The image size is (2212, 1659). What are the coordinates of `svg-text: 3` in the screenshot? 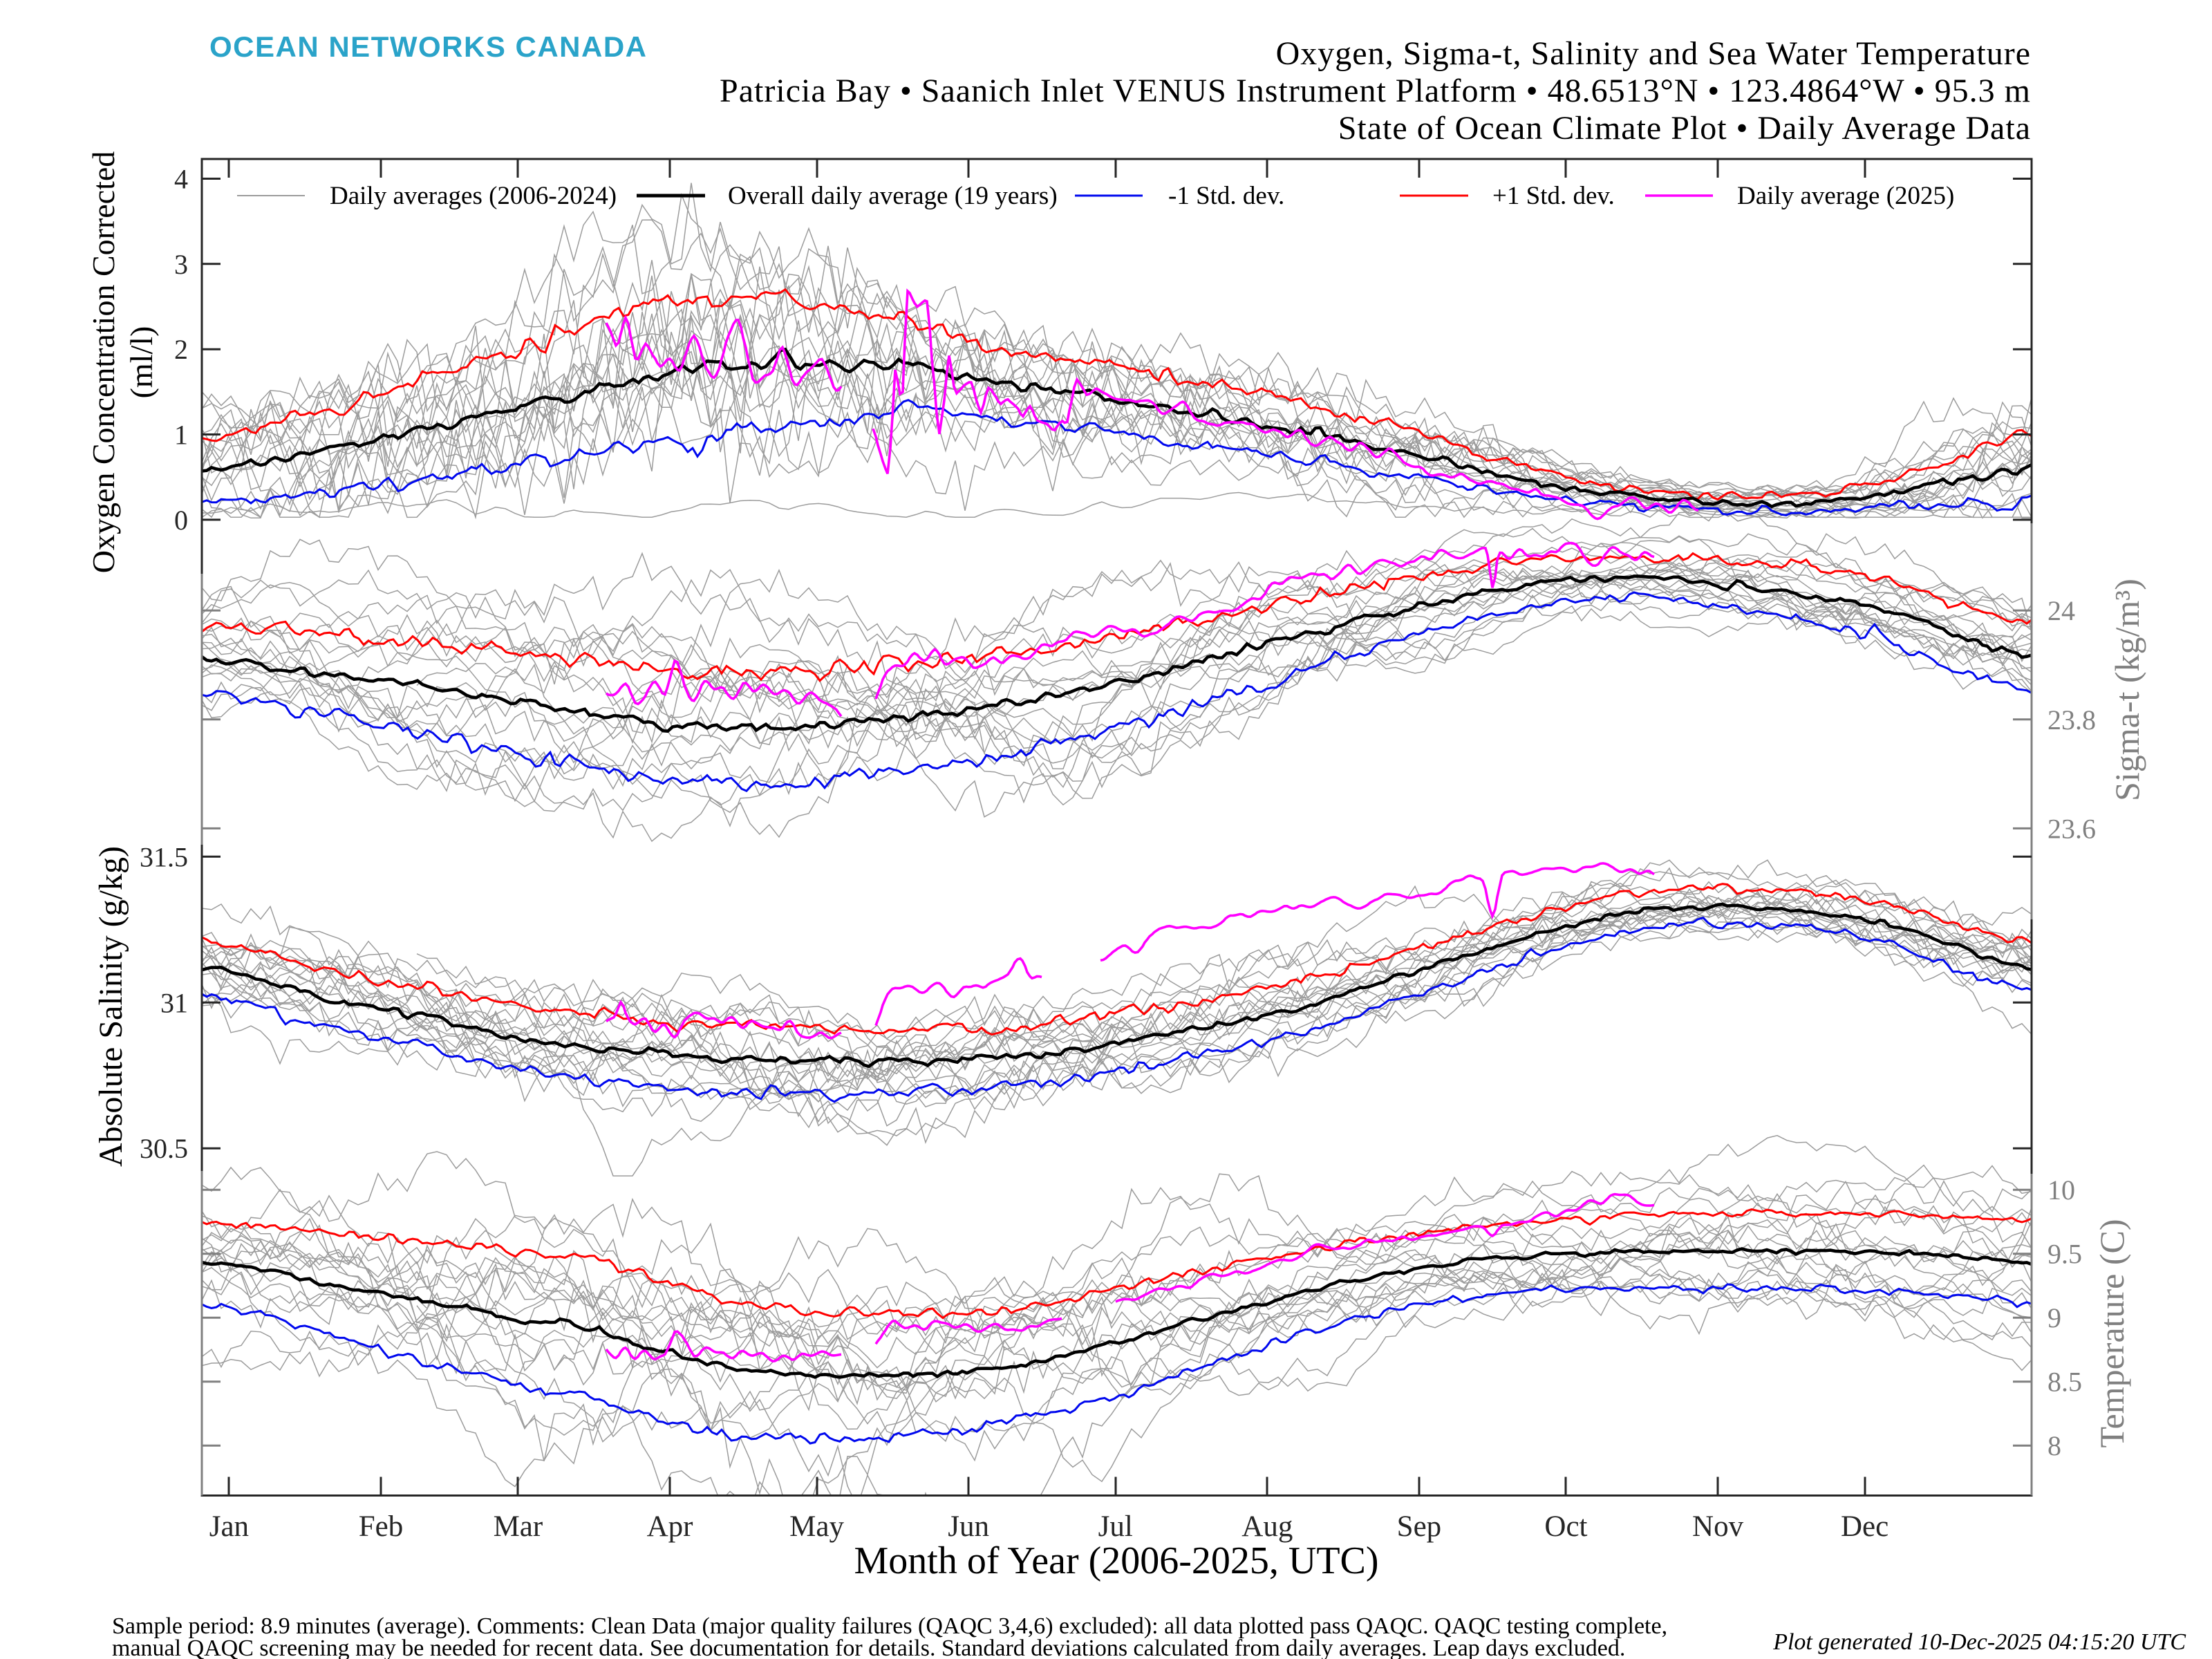 It's located at (181, 264).